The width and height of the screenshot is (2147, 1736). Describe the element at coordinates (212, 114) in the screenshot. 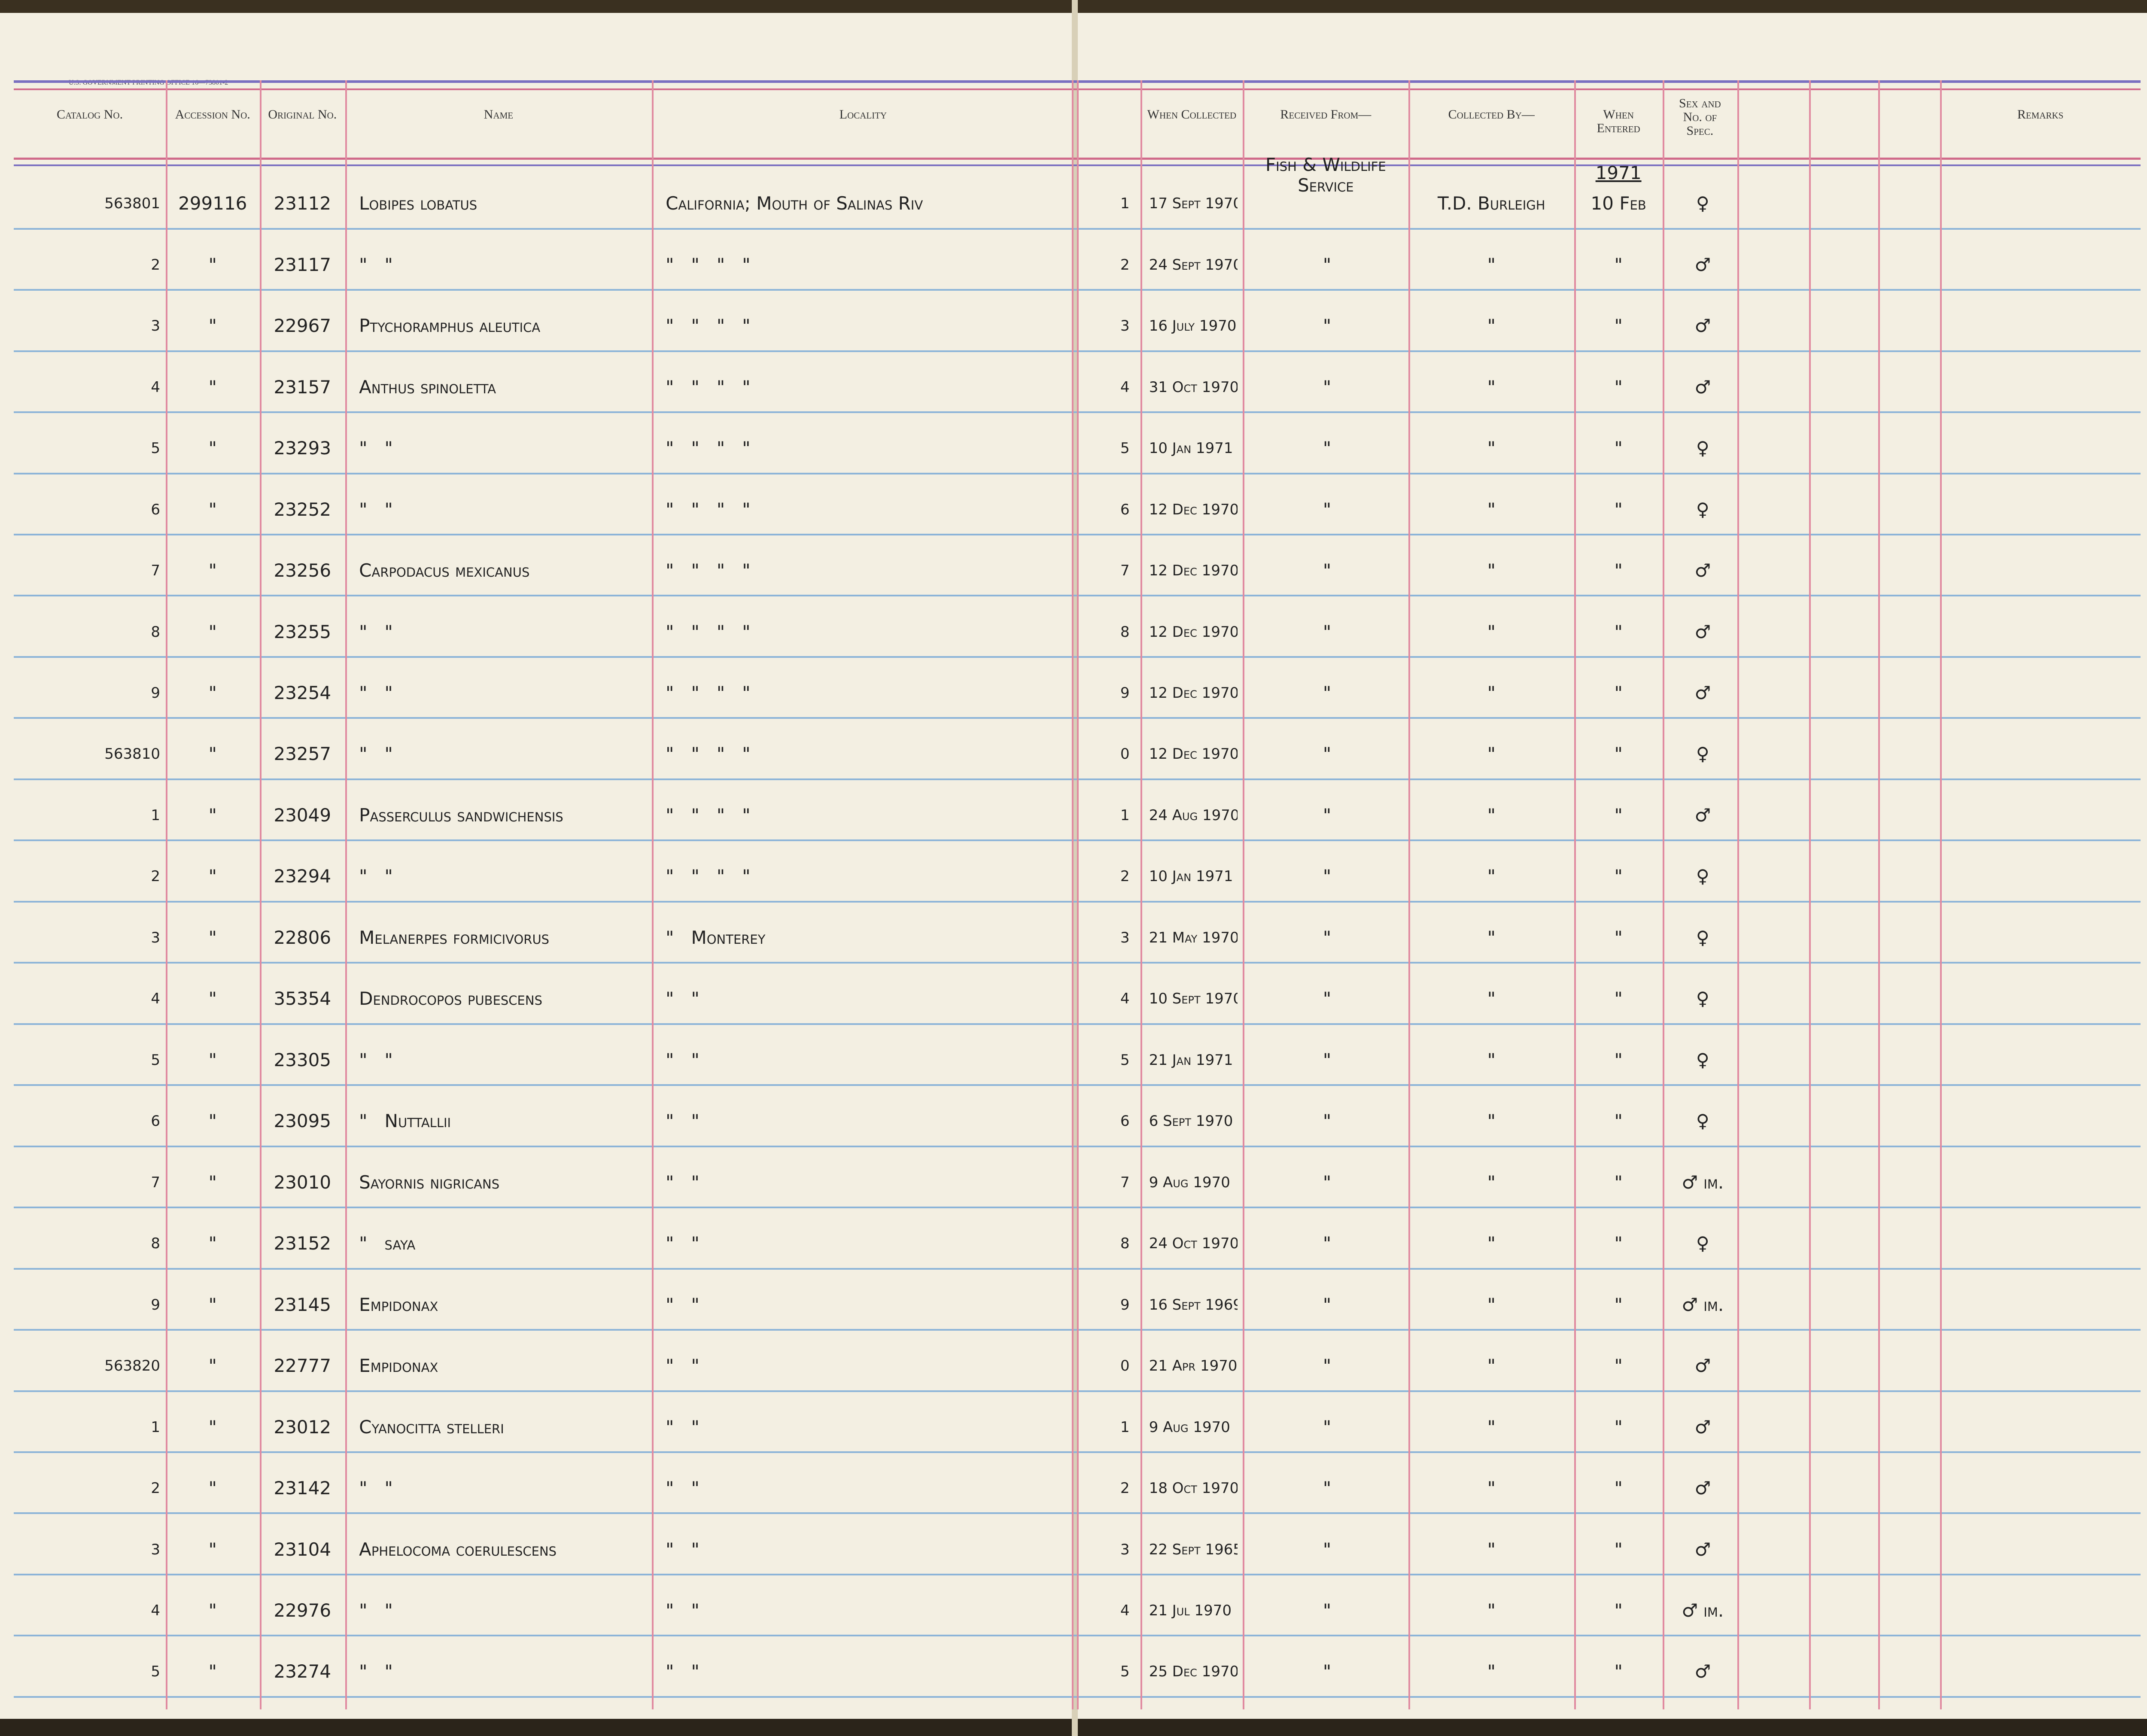

I see `column-header: Accession No.` at that location.